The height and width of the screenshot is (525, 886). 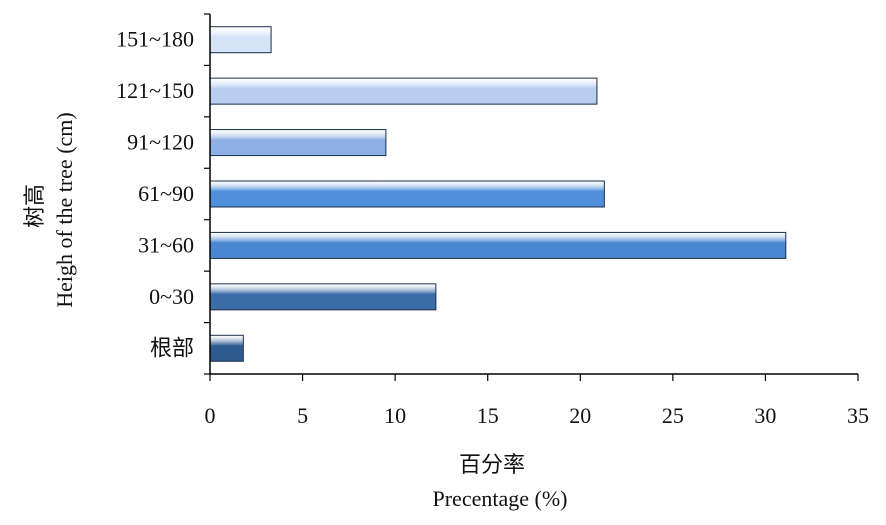 What do you see at coordinates (858, 415) in the screenshot?
I see `x-tick-label: 35` at bounding box center [858, 415].